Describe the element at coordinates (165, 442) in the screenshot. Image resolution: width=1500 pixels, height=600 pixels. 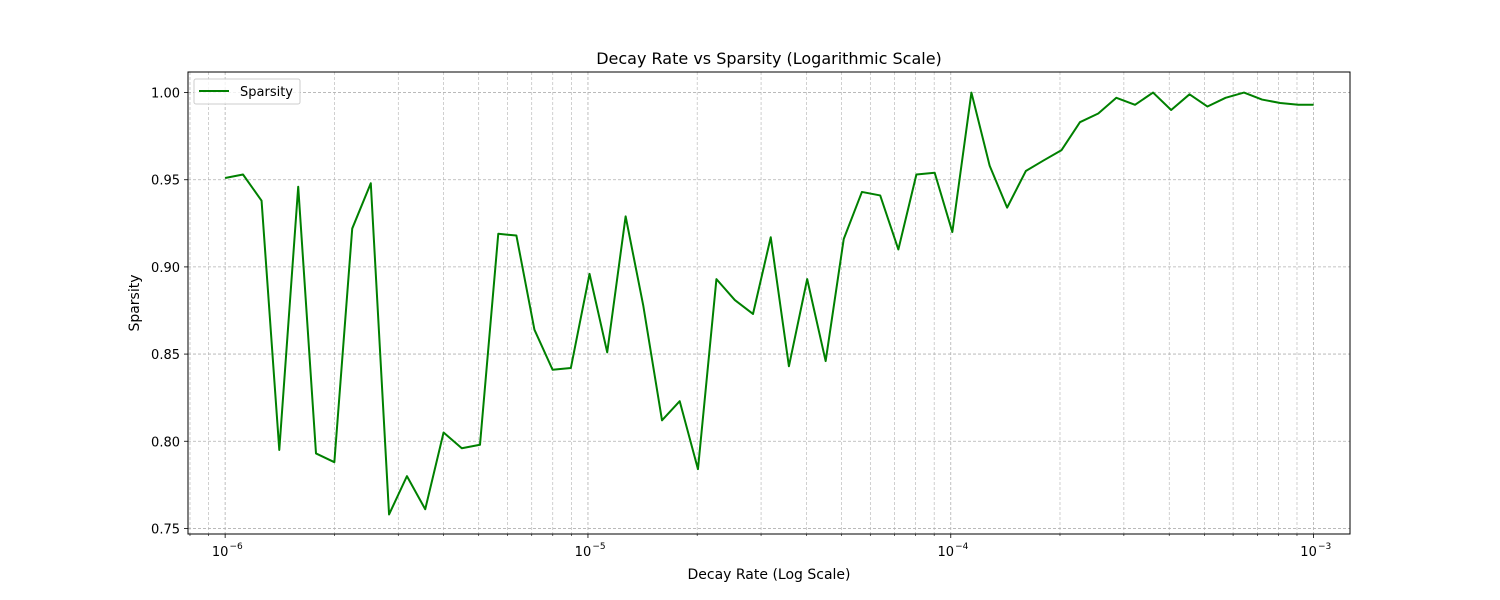
I see `y-tick-label: 0.80` at that location.